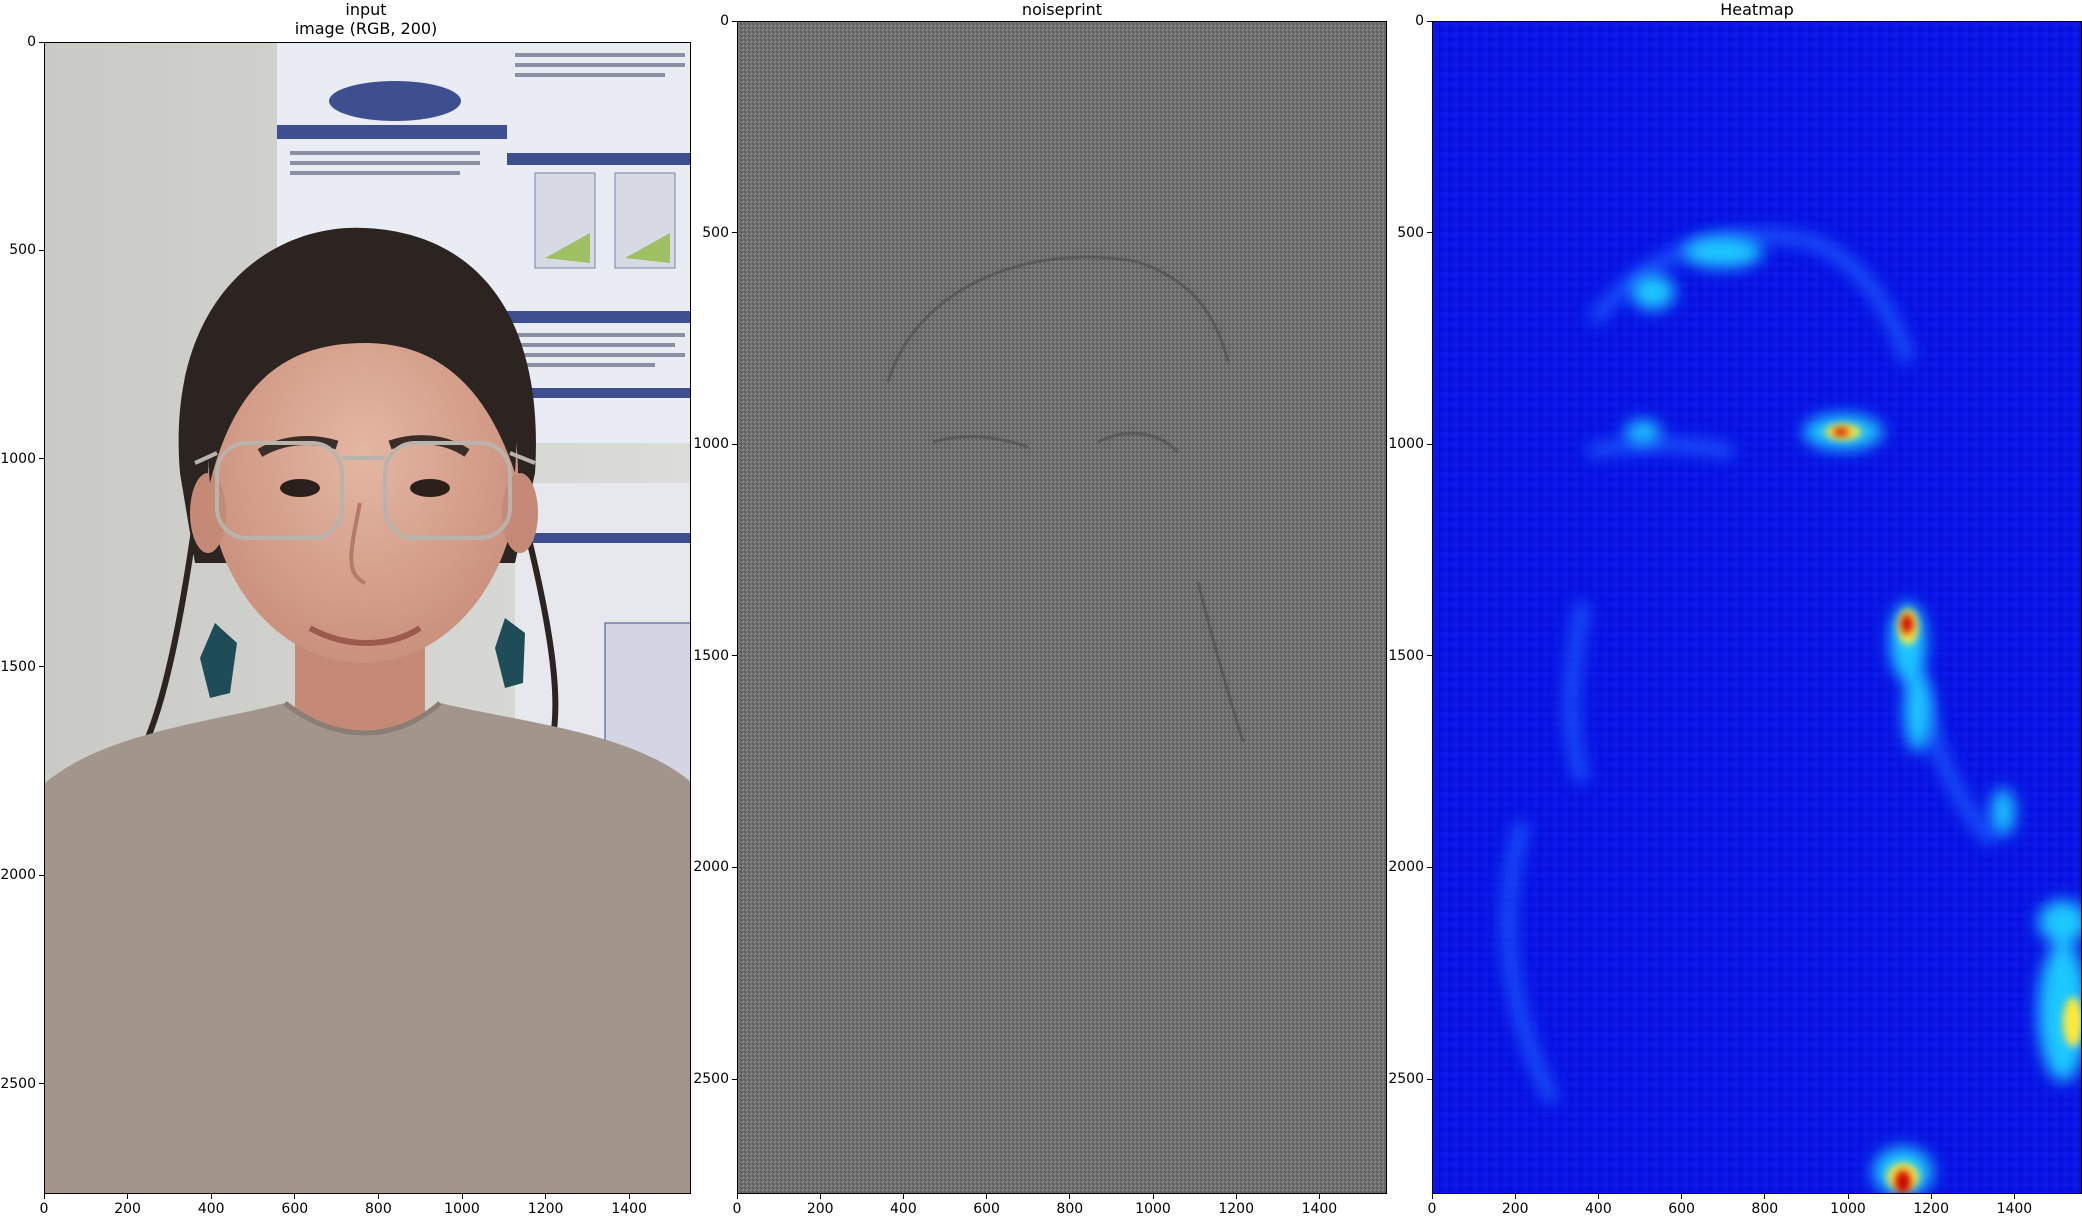 The image size is (2082, 1217). Describe the element at coordinates (715, 232) in the screenshot. I see `noiseprint-y-tick-label: 500` at that location.